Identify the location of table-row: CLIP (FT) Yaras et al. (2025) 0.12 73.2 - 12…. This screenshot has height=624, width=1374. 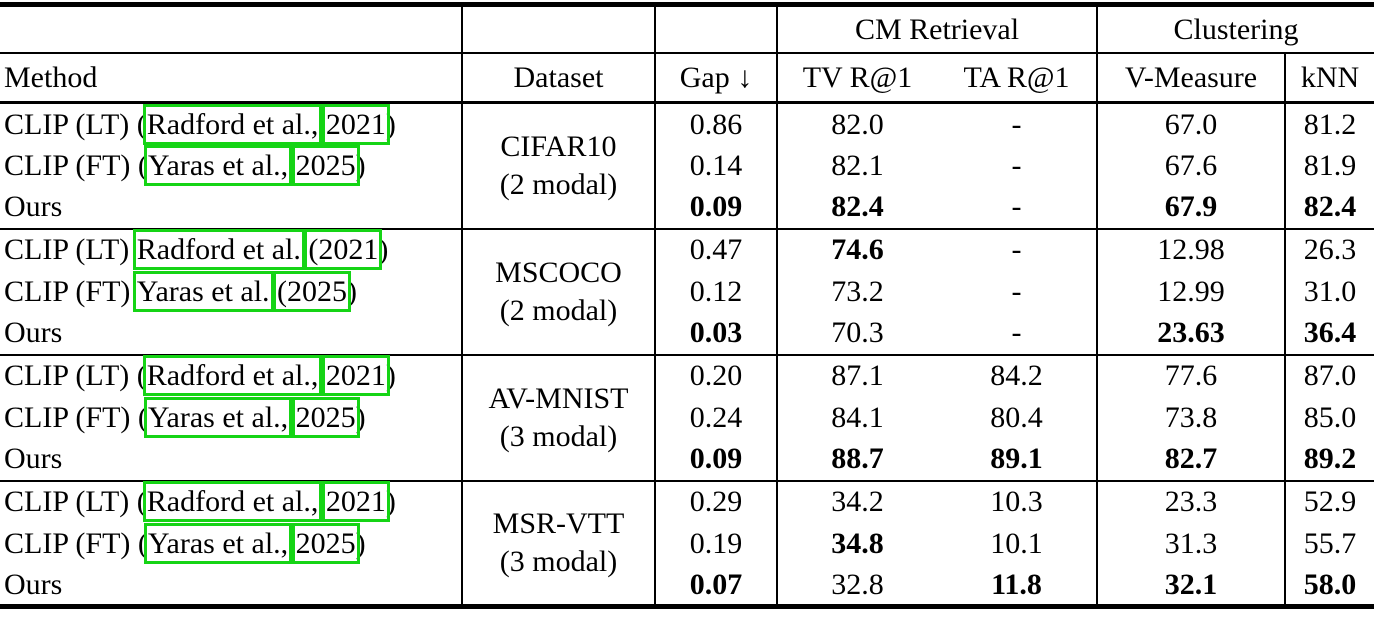
(687, 291).